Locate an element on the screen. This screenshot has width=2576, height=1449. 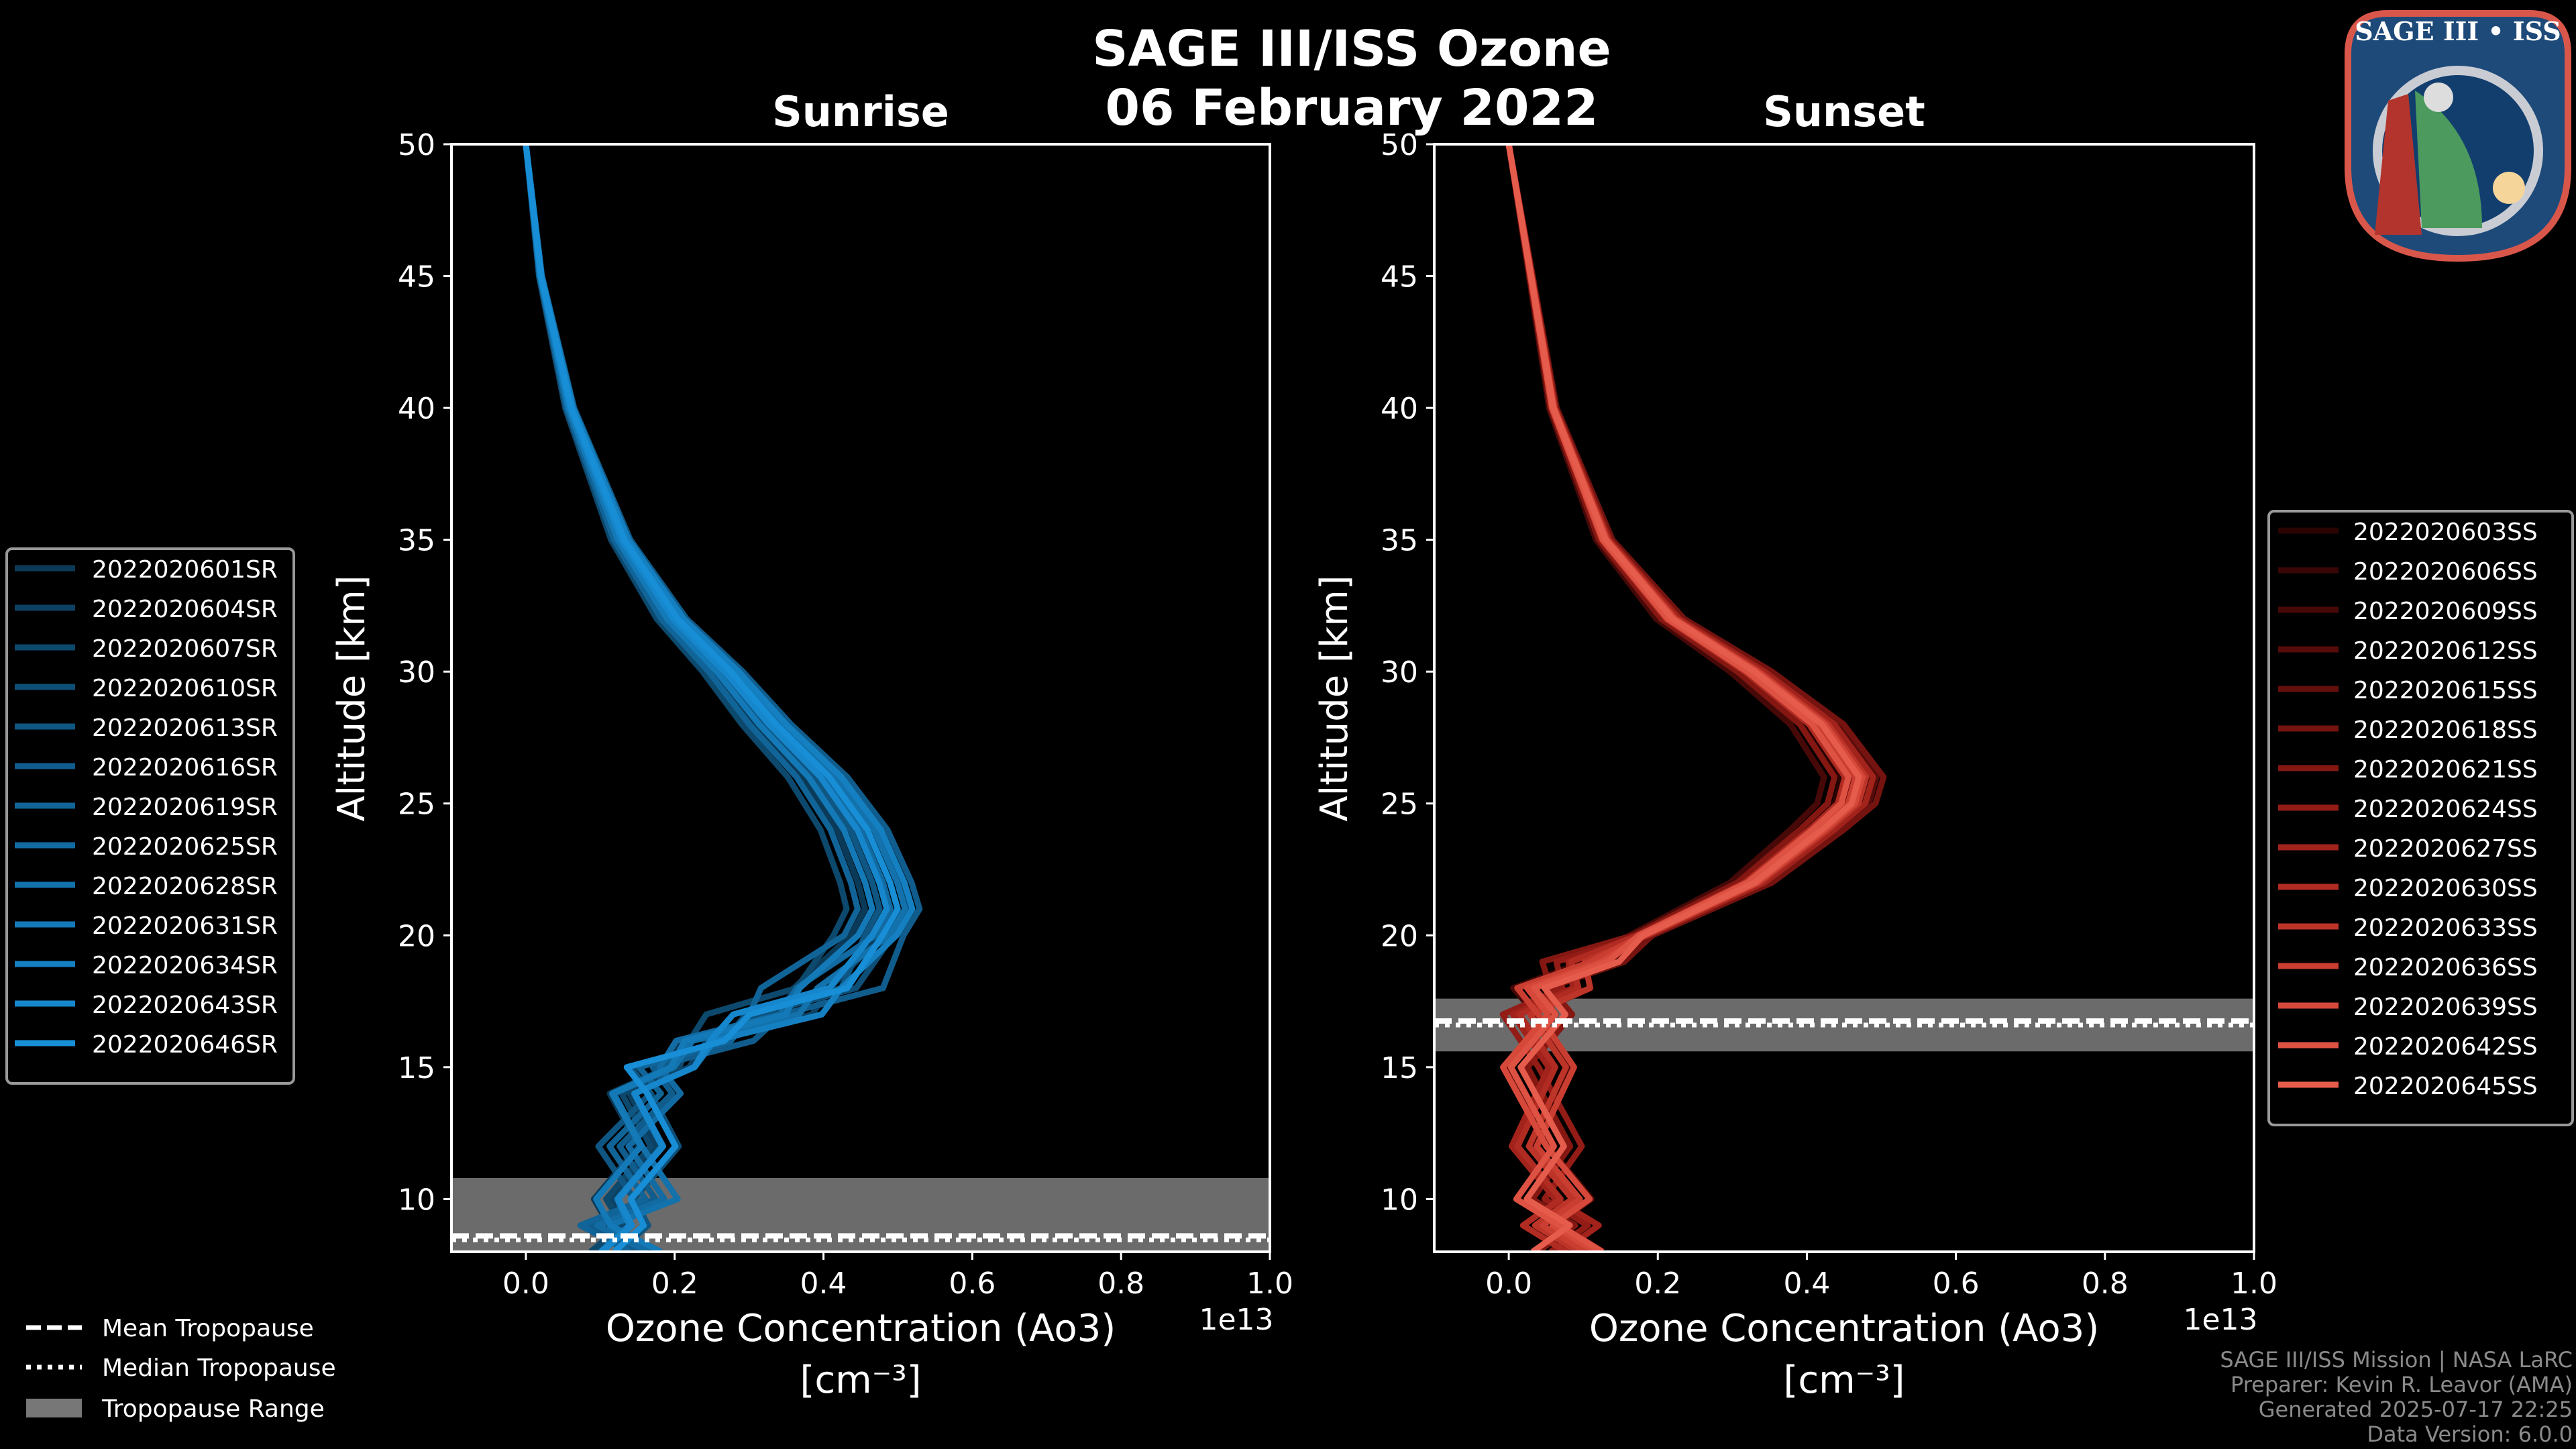
profile-line-2022020604SR is located at coordinates (712, 698).